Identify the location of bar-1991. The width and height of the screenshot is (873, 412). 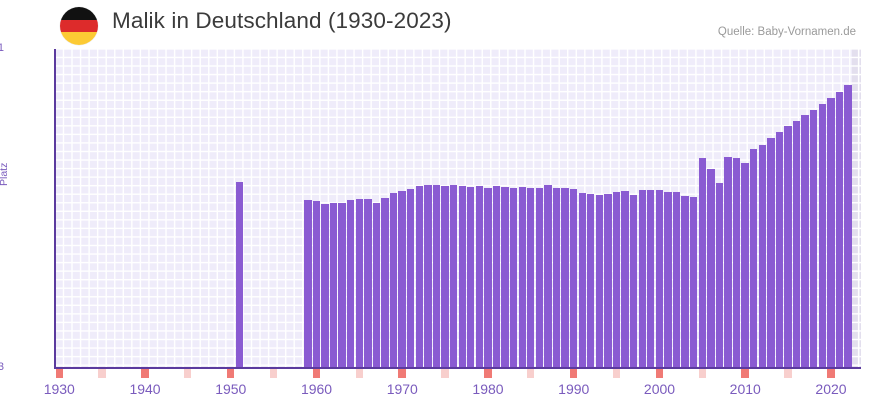
(582, 279).